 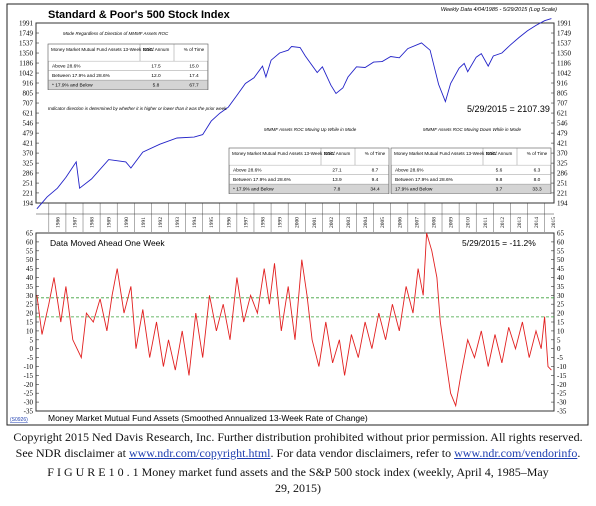 What do you see at coordinates (499, 180) in the screenshot?
I see `table-row-gain: 9.8` at bounding box center [499, 180].